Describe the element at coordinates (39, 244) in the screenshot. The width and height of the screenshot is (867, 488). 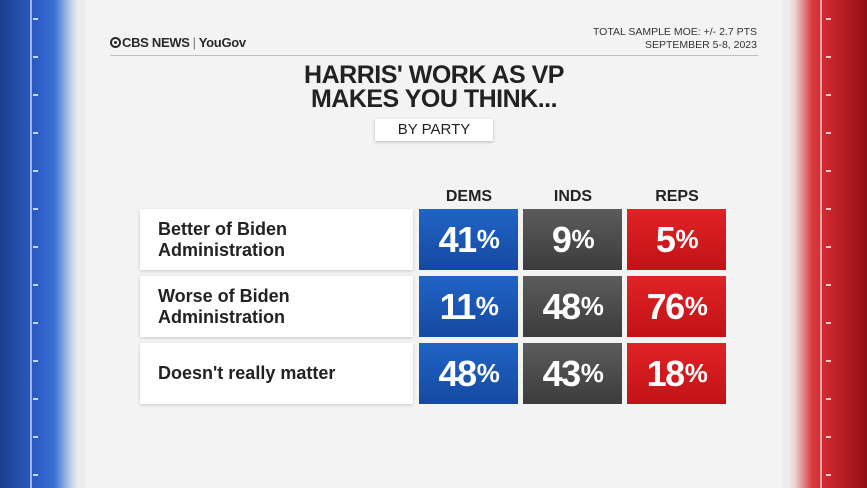
I see `left-blue-rail` at that location.